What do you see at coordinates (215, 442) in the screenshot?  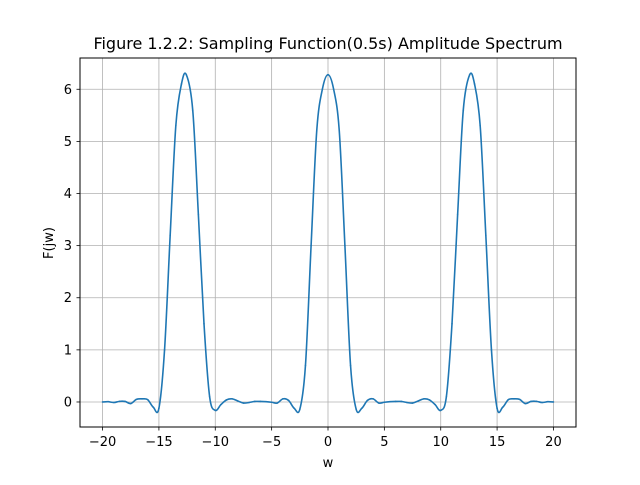 I see `x-tick-label: −10` at bounding box center [215, 442].